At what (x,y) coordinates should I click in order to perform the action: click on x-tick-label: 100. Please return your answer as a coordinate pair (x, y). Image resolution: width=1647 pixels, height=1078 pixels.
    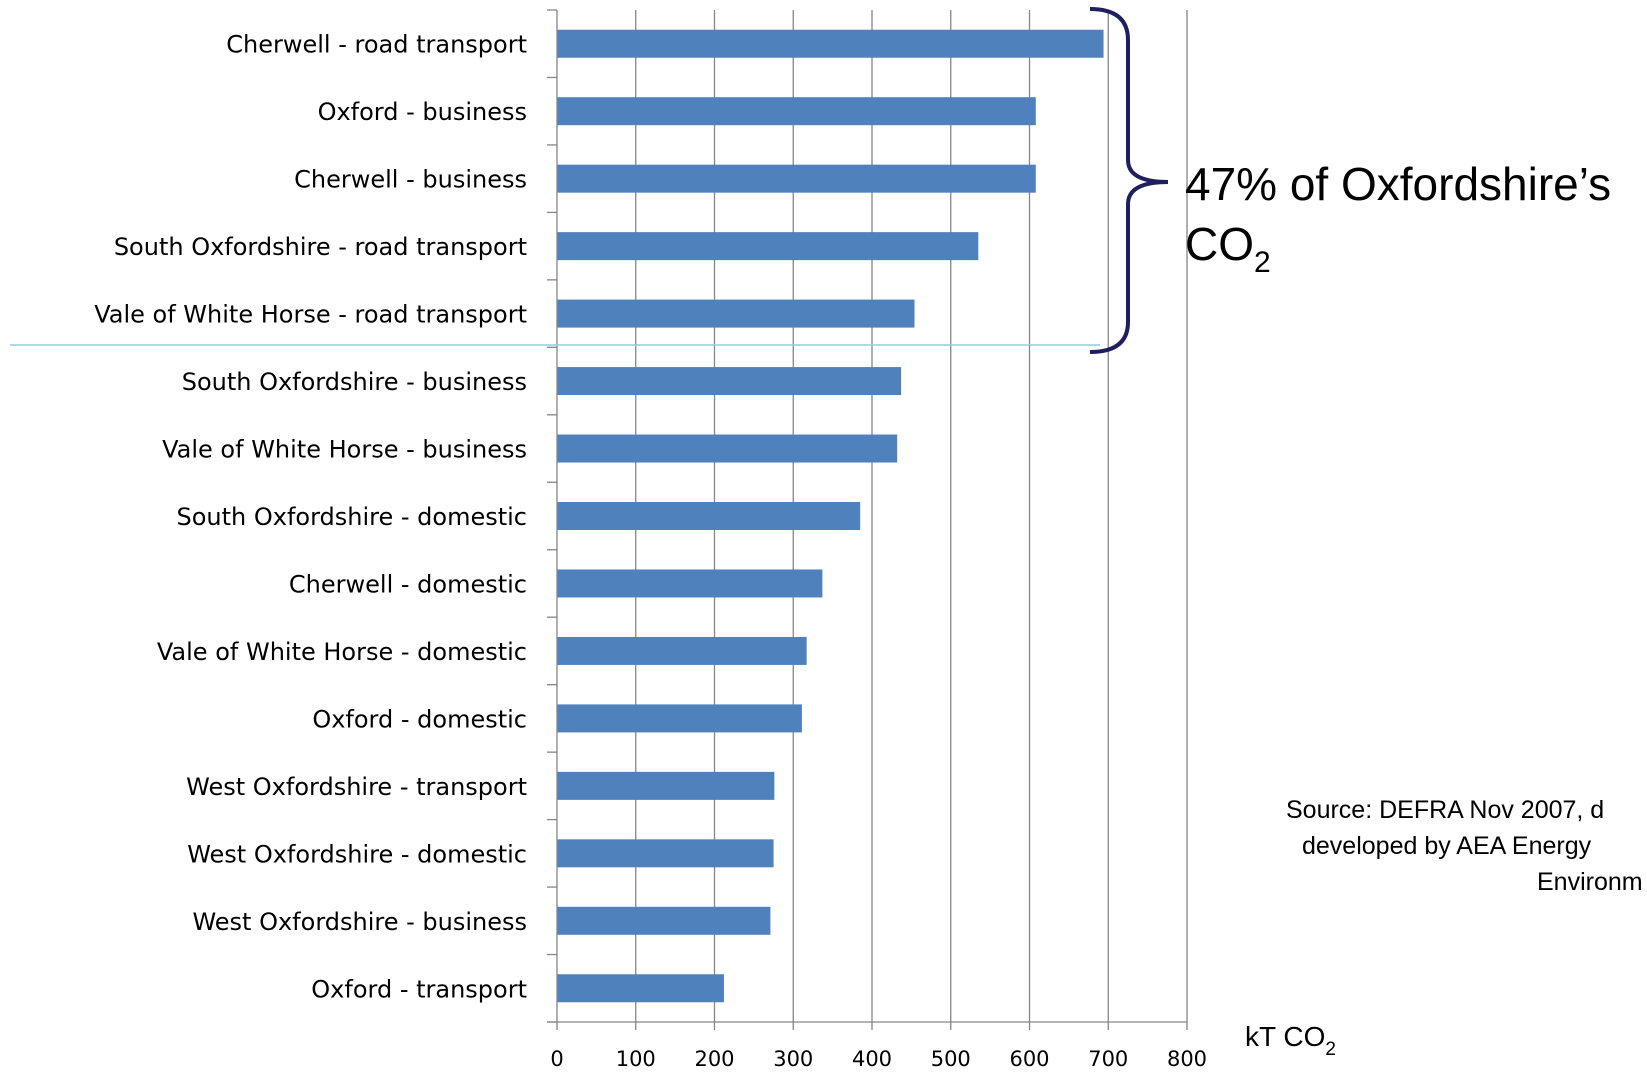
    Looking at the image, I should click on (636, 1059).